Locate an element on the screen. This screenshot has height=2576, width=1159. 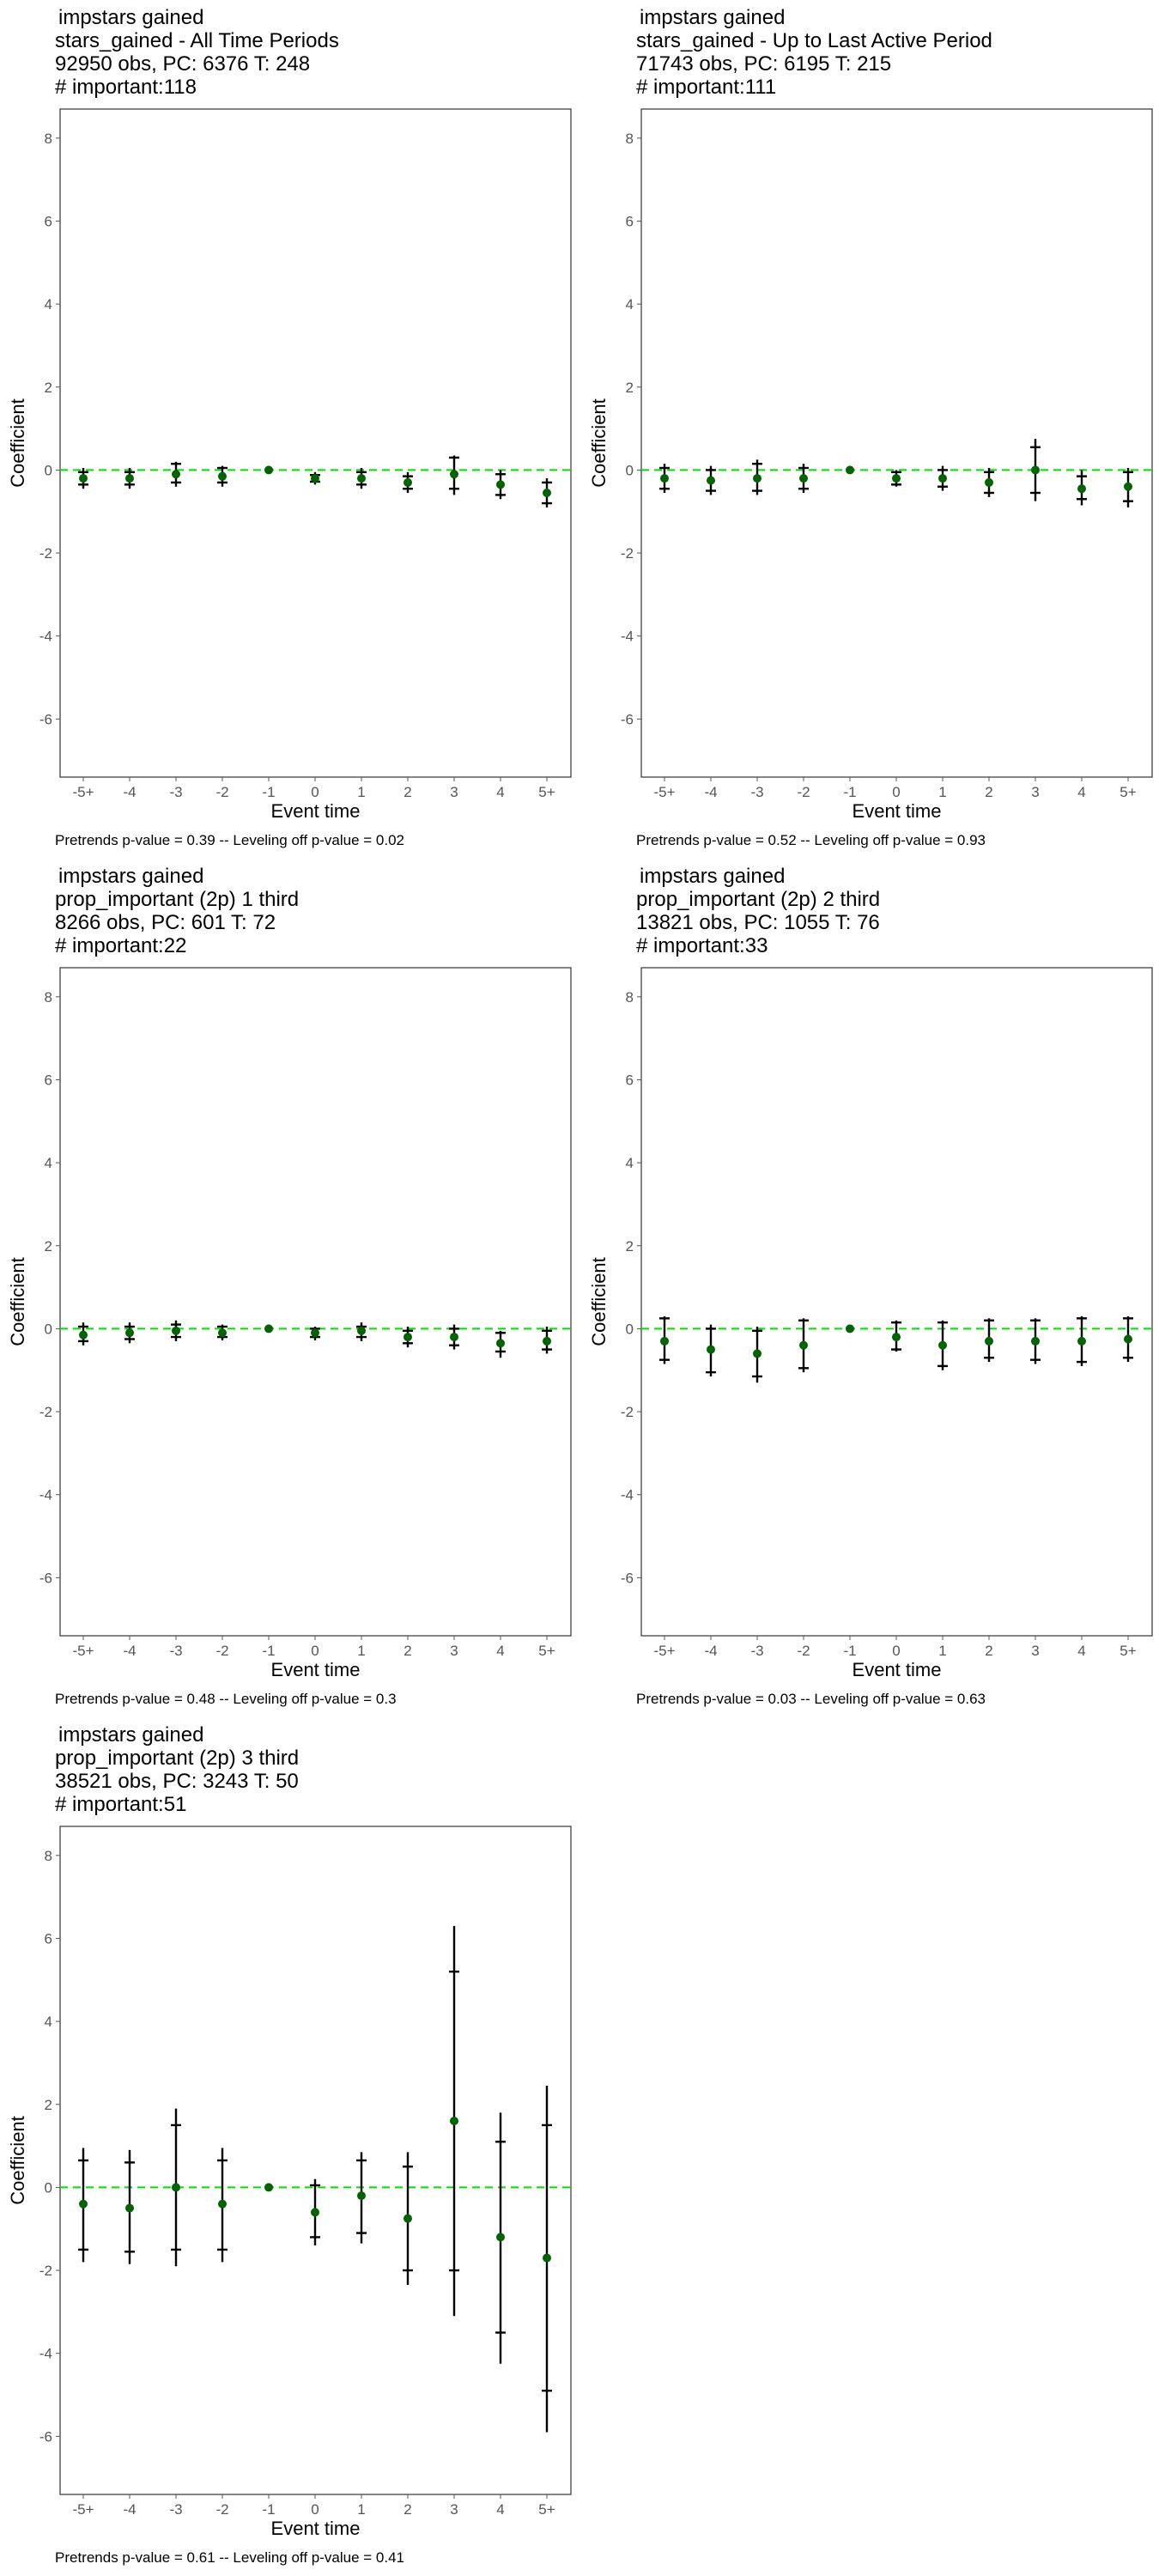
chart-title-line: 38521 obs, PC: 3243 T: 50 is located at coordinates (177, 1782).